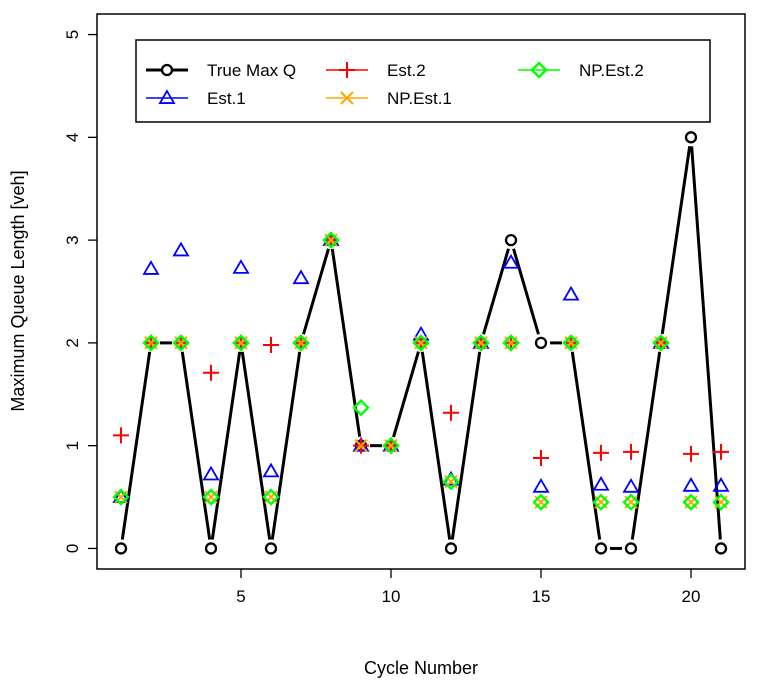 This screenshot has height=687, width=761. Describe the element at coordinates (72, 445) in the screenshot. I see `y-tick-label: 1` at that location.